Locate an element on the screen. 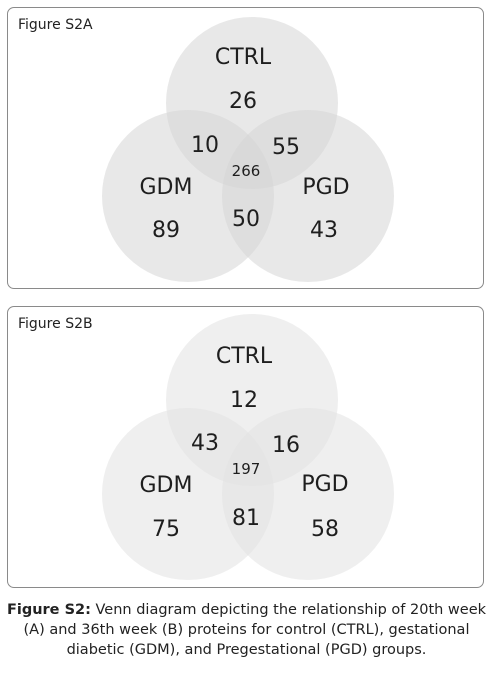 This screenshot has height=673, width=493. count-ctrl-pgd: 16 is located at coordinates (286, 445).